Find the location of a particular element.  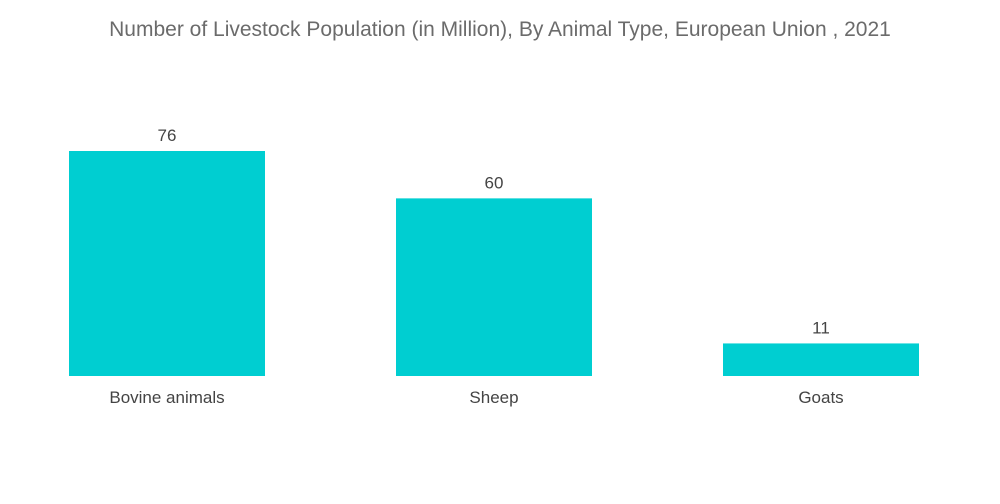

x-tick-label-goats: Goats is located at coordinates (820, 397).